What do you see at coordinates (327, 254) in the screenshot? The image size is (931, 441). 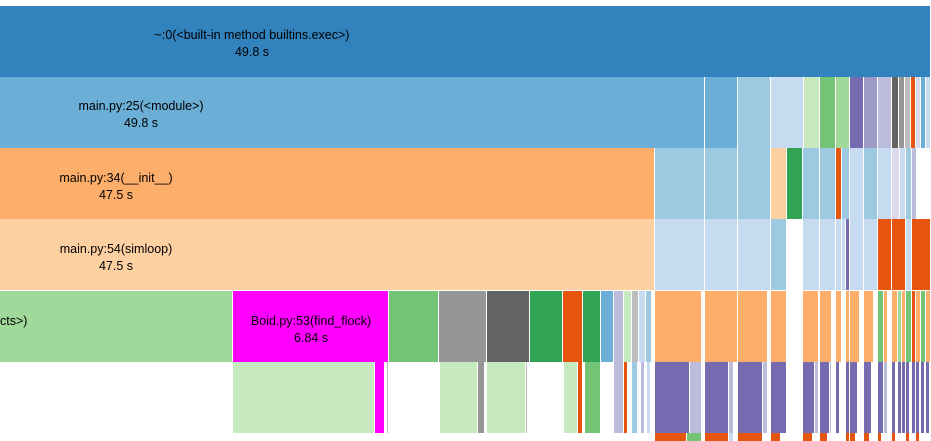 I see `frame-simloop` at bounding box center [327, 254].